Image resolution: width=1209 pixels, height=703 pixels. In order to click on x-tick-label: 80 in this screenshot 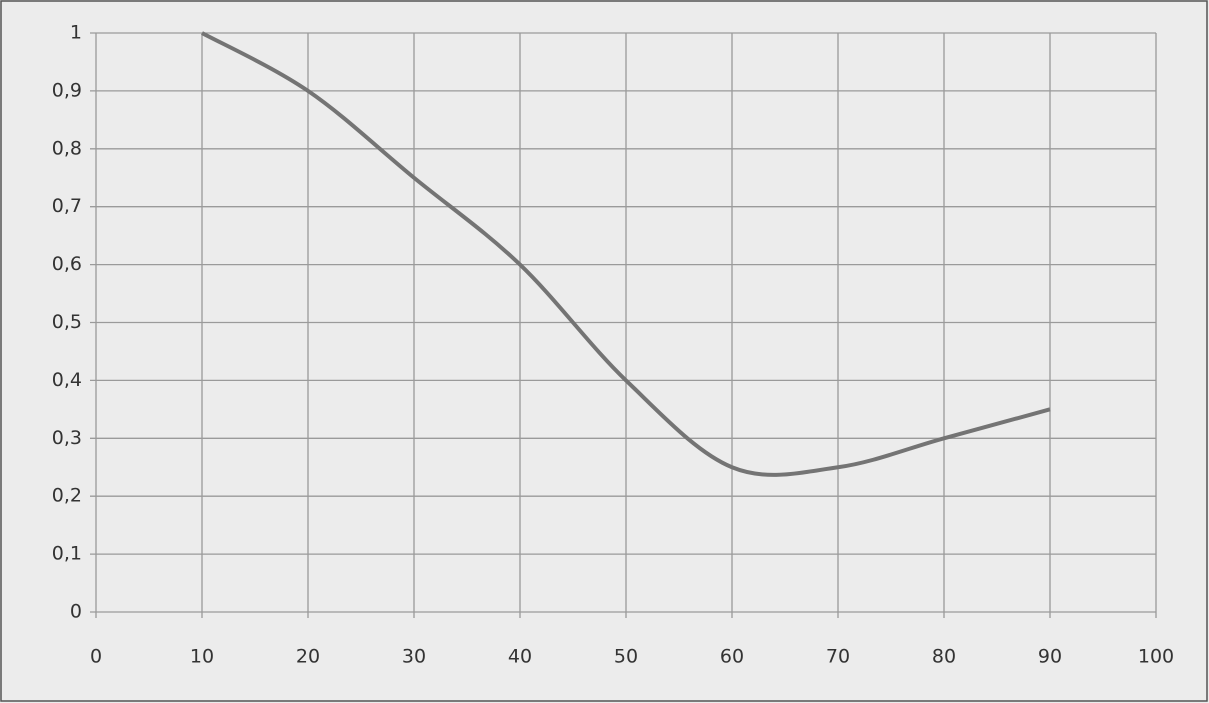, I will do `click(944, 657)`.